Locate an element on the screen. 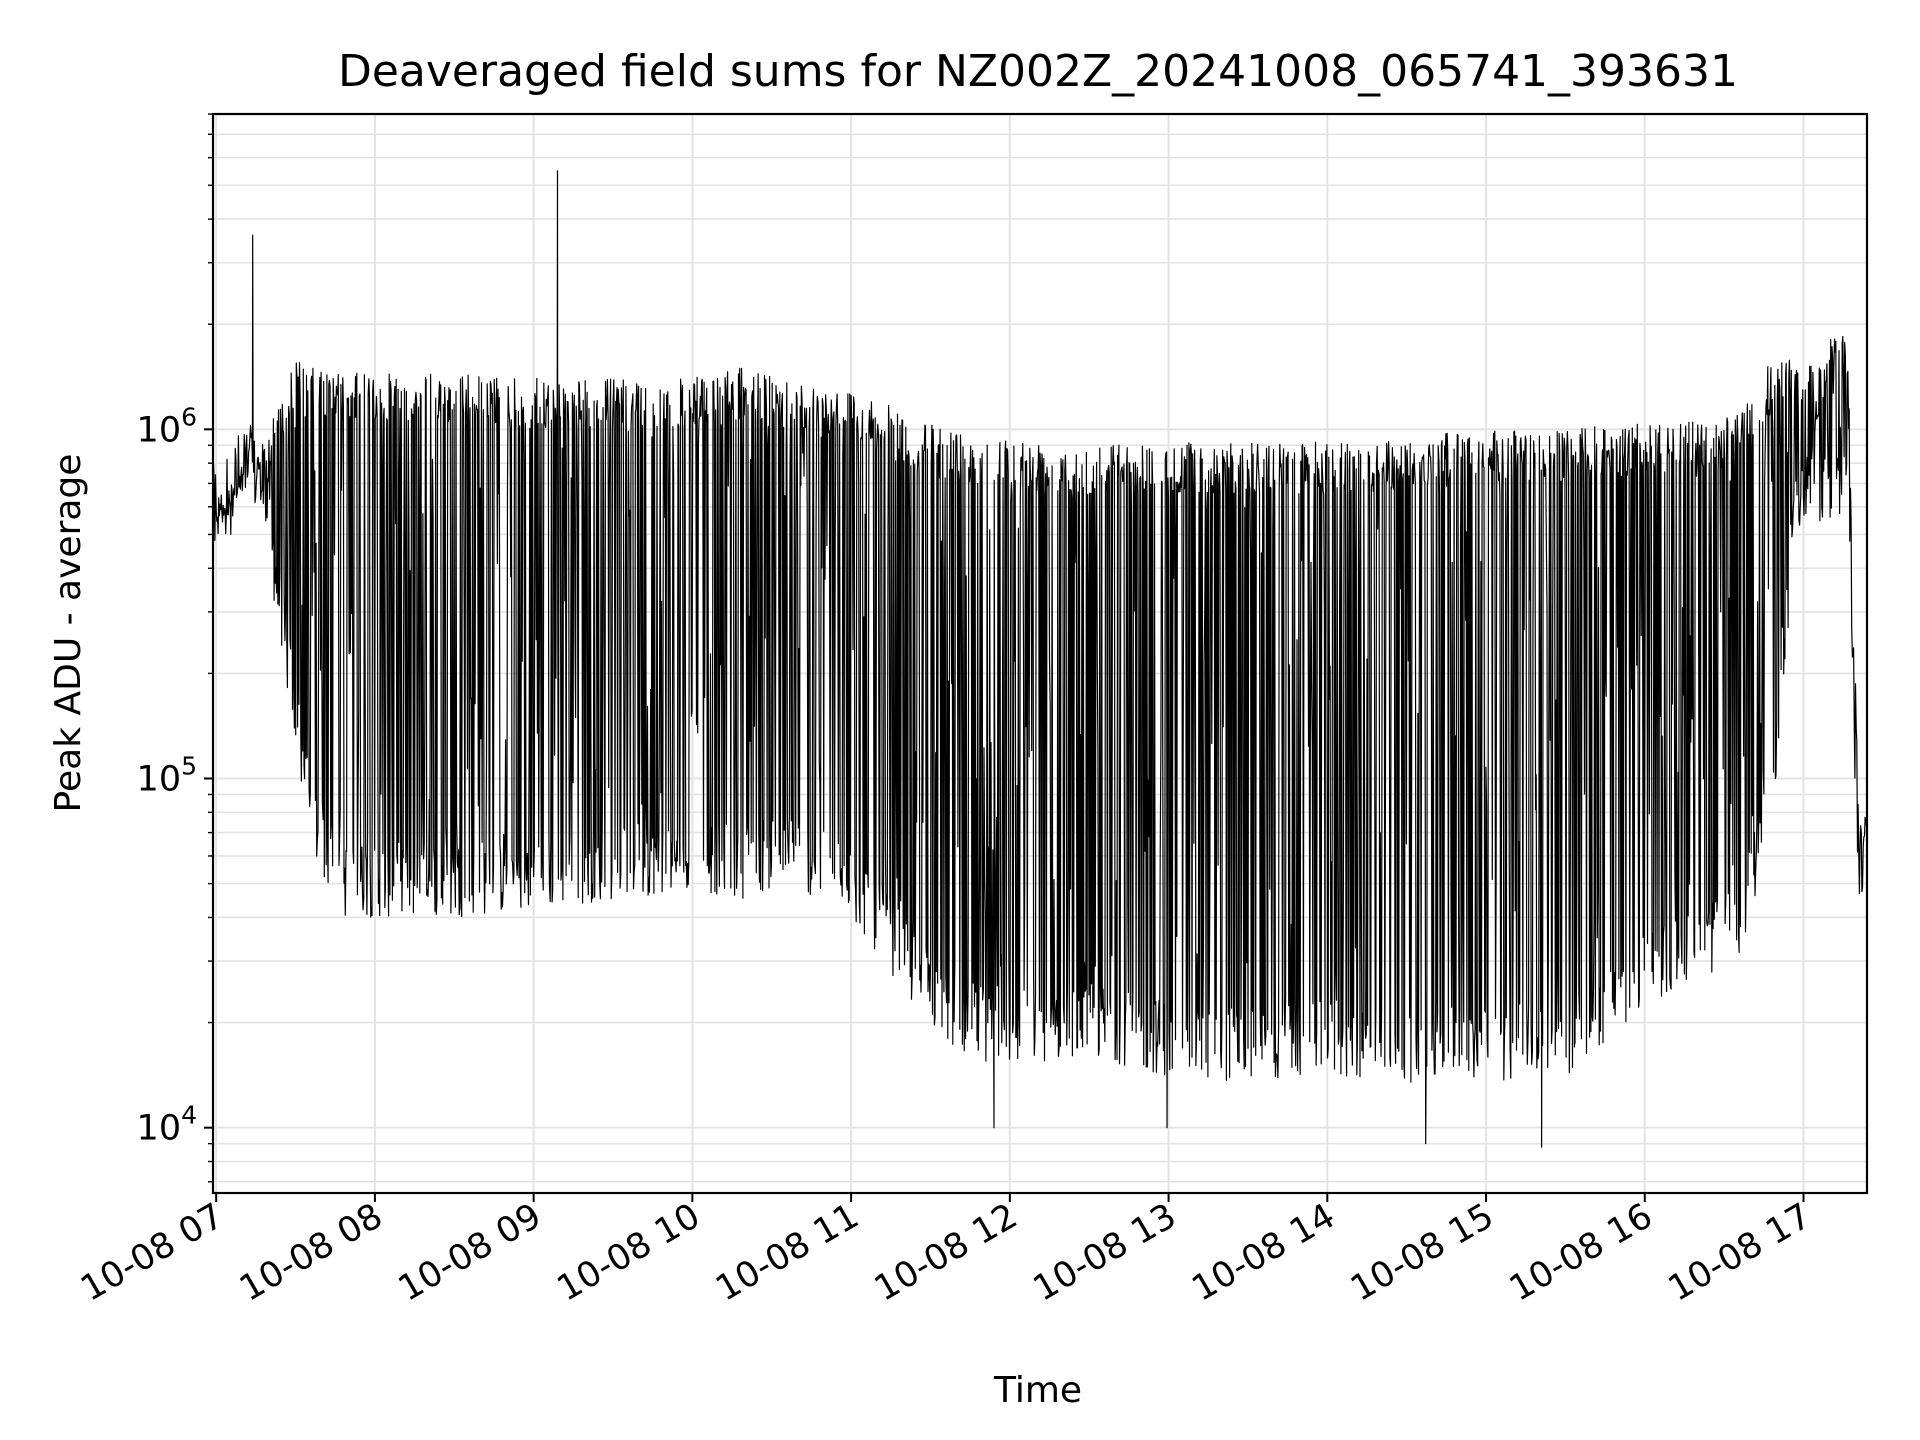 The width and height of the screenshot is (1920, 1440). y-tick-label: 10⁵ is located at coordinates (167, 776).